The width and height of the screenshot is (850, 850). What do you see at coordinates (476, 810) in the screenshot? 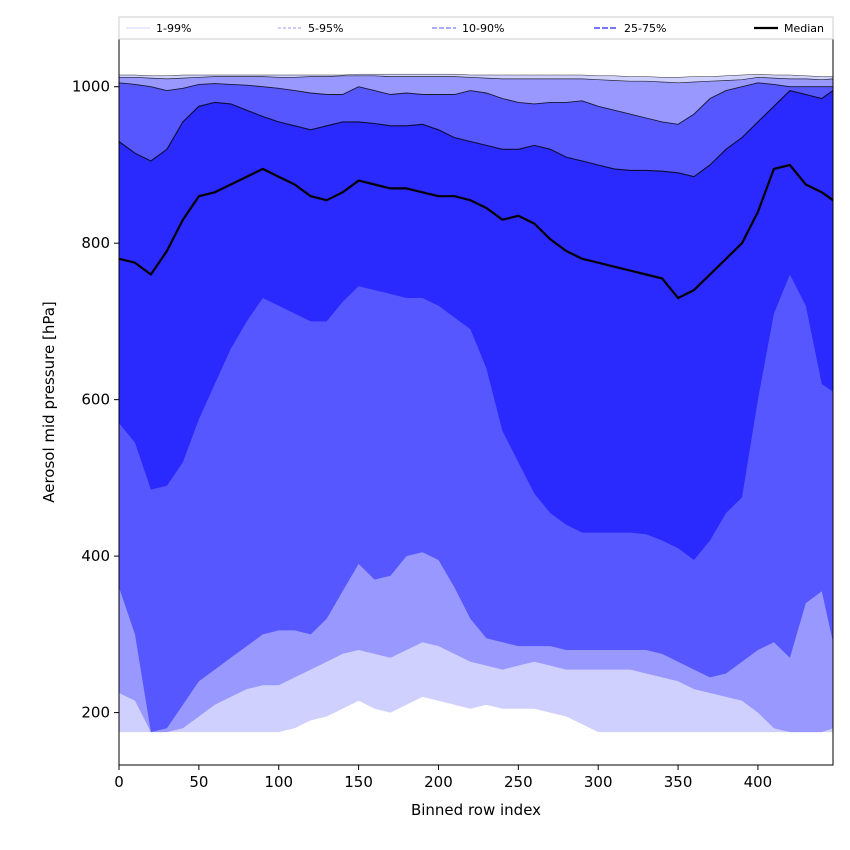
I see `x-axis-label: Binned row index` at bounding box center [476, 810].